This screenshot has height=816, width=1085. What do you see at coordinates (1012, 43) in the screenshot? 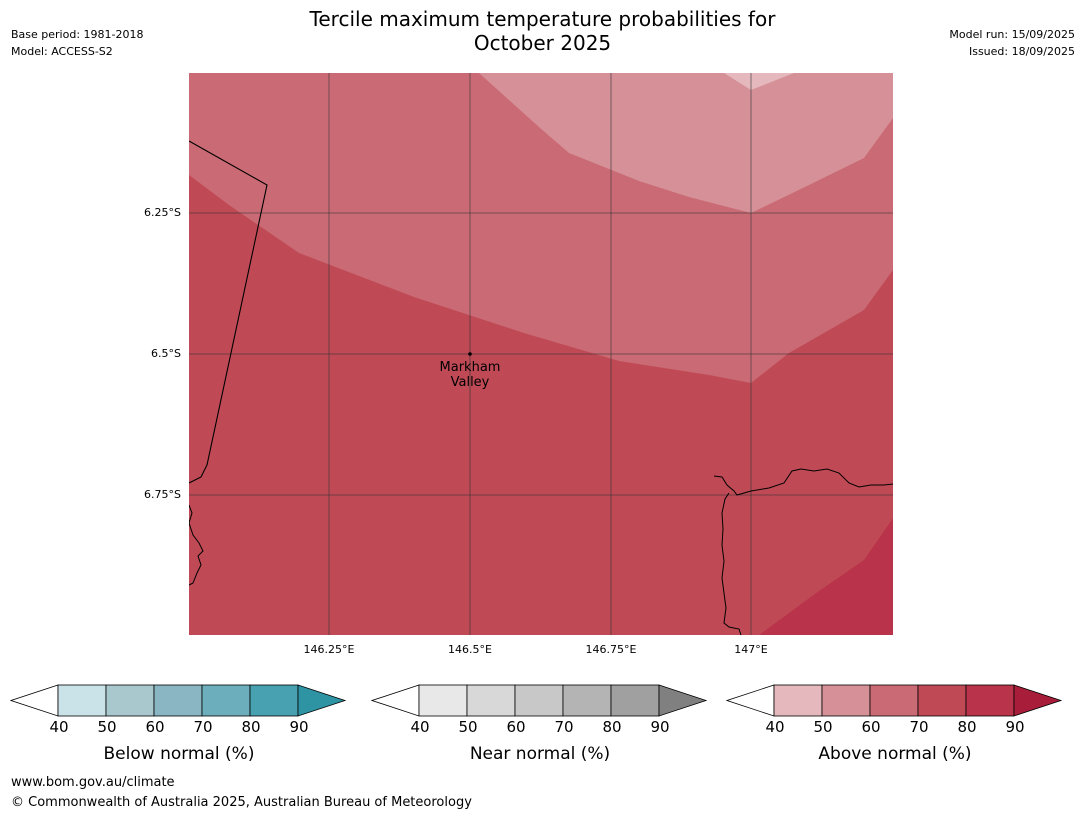
I see `meta-right: Model run: 15/09/2025 Issued: 18/09/2025` at bounding box center [1012, 43].